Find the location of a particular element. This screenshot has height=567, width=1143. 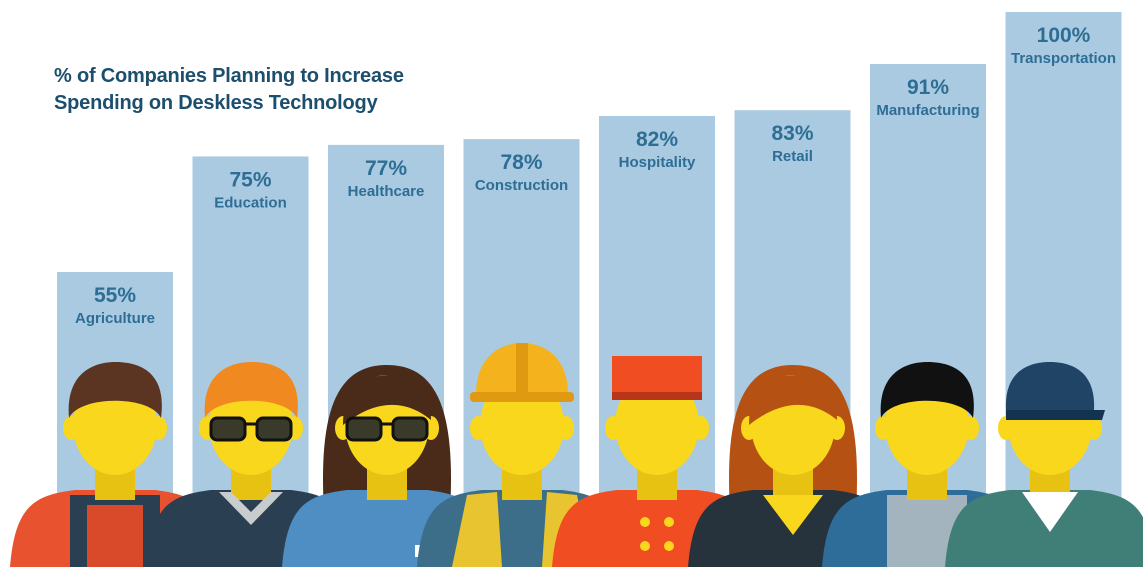

value-label-healthcare: 77% is located at coordinates (386, 168).